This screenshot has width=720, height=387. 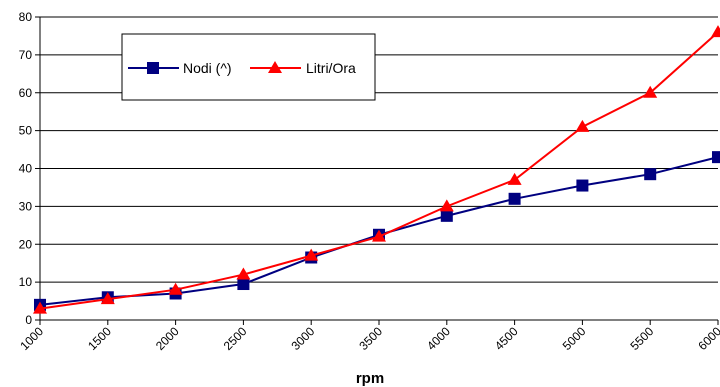 What do you see at coordinates (506, 338) in the screenshot?
I see `x-tick-label: 4500` at bounding box center [506, 338].